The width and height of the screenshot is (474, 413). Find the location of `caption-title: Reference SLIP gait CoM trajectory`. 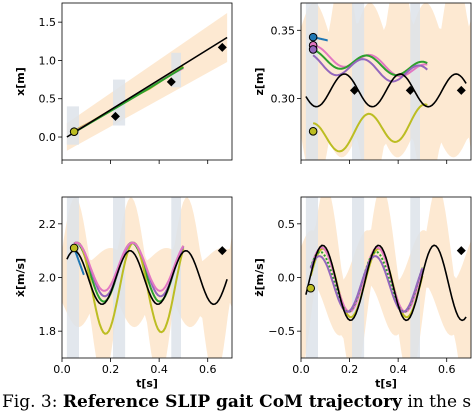

caption-title: Reference SLIP gait CoM trajectory is located at coordinates (232, 402).